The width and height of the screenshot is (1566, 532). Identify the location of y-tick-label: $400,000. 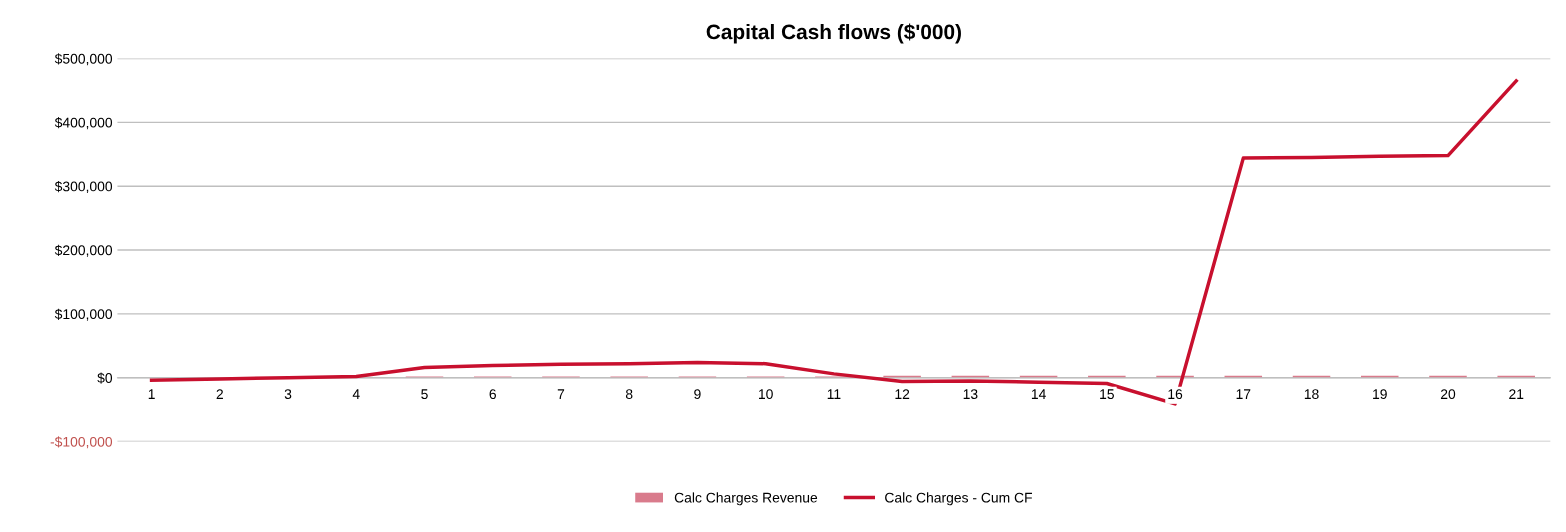
(83, 123).